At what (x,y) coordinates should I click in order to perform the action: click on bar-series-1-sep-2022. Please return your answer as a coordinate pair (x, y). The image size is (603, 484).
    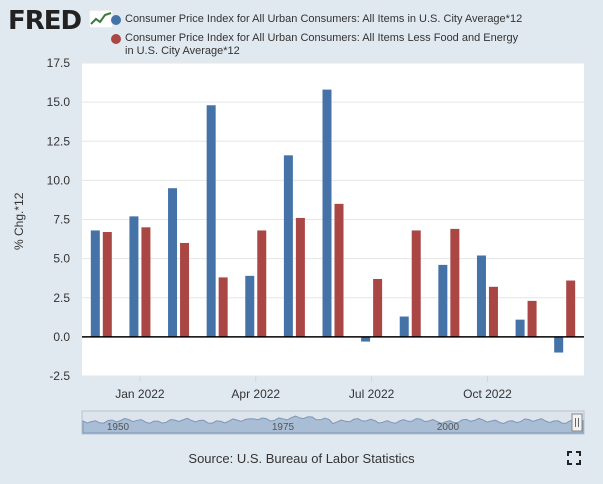
    Looking at the image, I should click on (443, 300).